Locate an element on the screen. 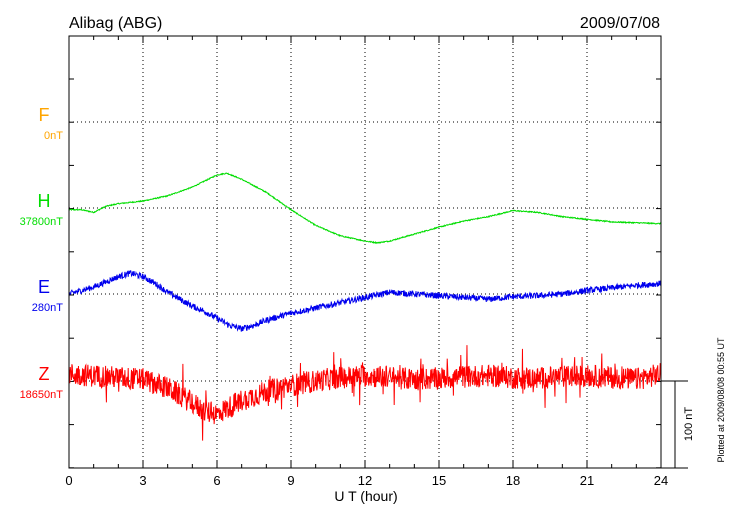 The height and width of the screenshot is (520, 730). series-f-label: F is located at coordinates (44, 115).